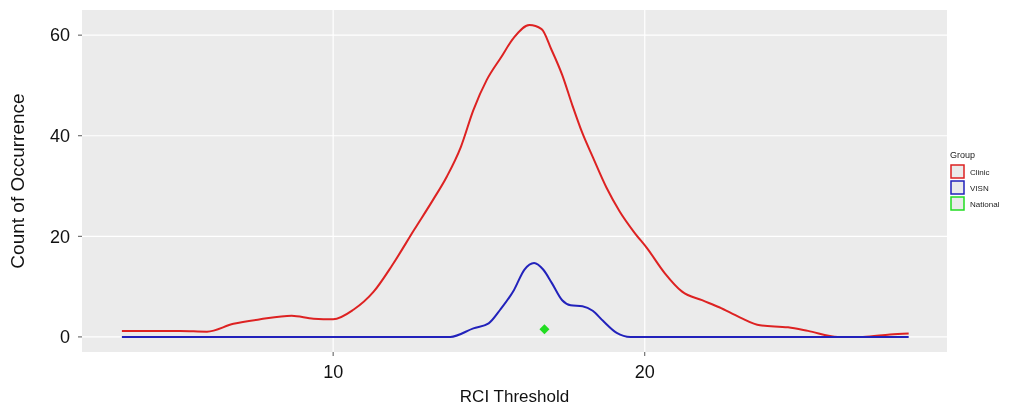 The height and width of the screenshot is (408, 1012). Describe the element at coordinates (985, 204) in the screenshot. I see `legend-label: National` at that location.